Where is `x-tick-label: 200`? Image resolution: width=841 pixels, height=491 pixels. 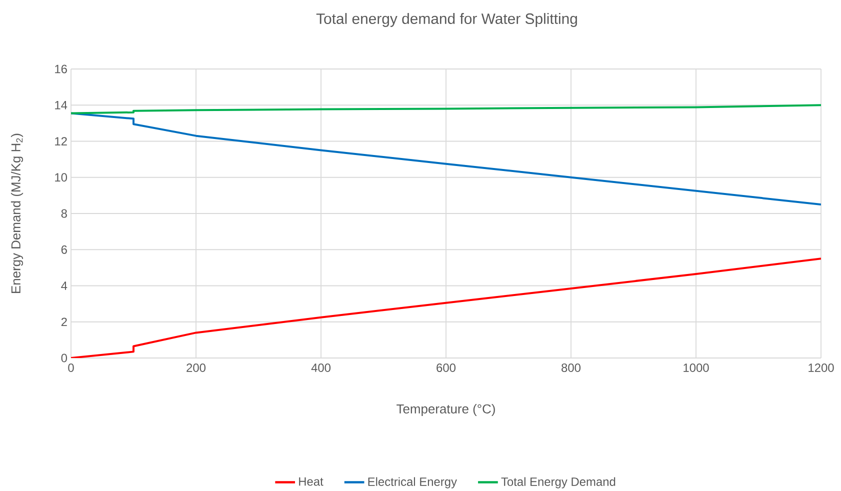 x-tick-label: 200 is located at coordinates (196, 368).